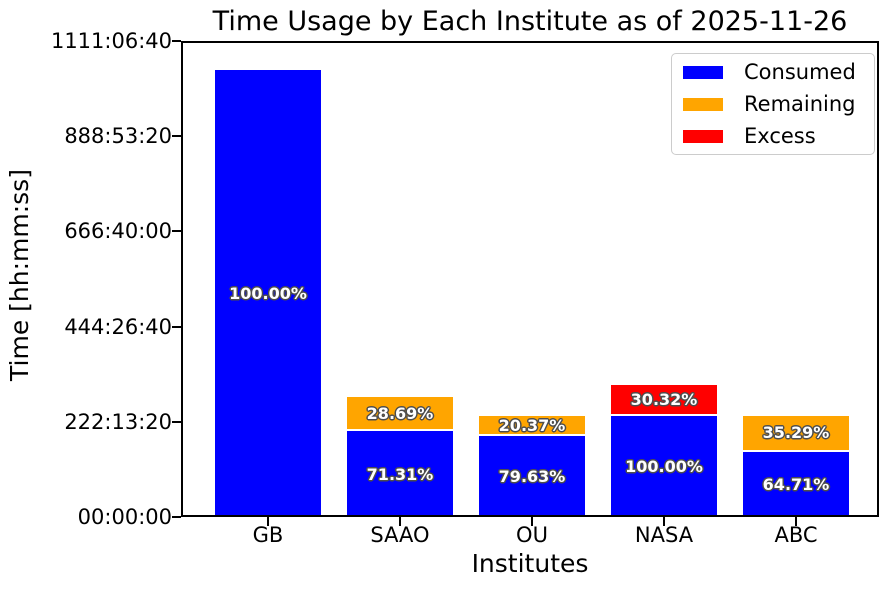 The image size is (889, 590). Describe the element at coordinates (780, 135) in the screenshot. I see `legend-label-excess: Excess` at that location.